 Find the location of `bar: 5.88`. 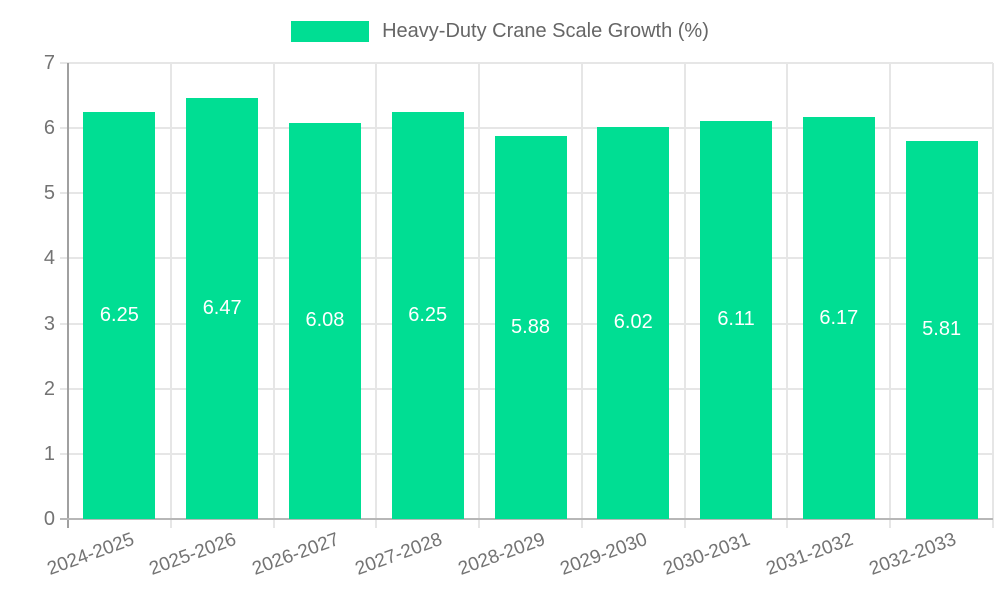

bar: 5.88 is located at coordinates (530, 327).